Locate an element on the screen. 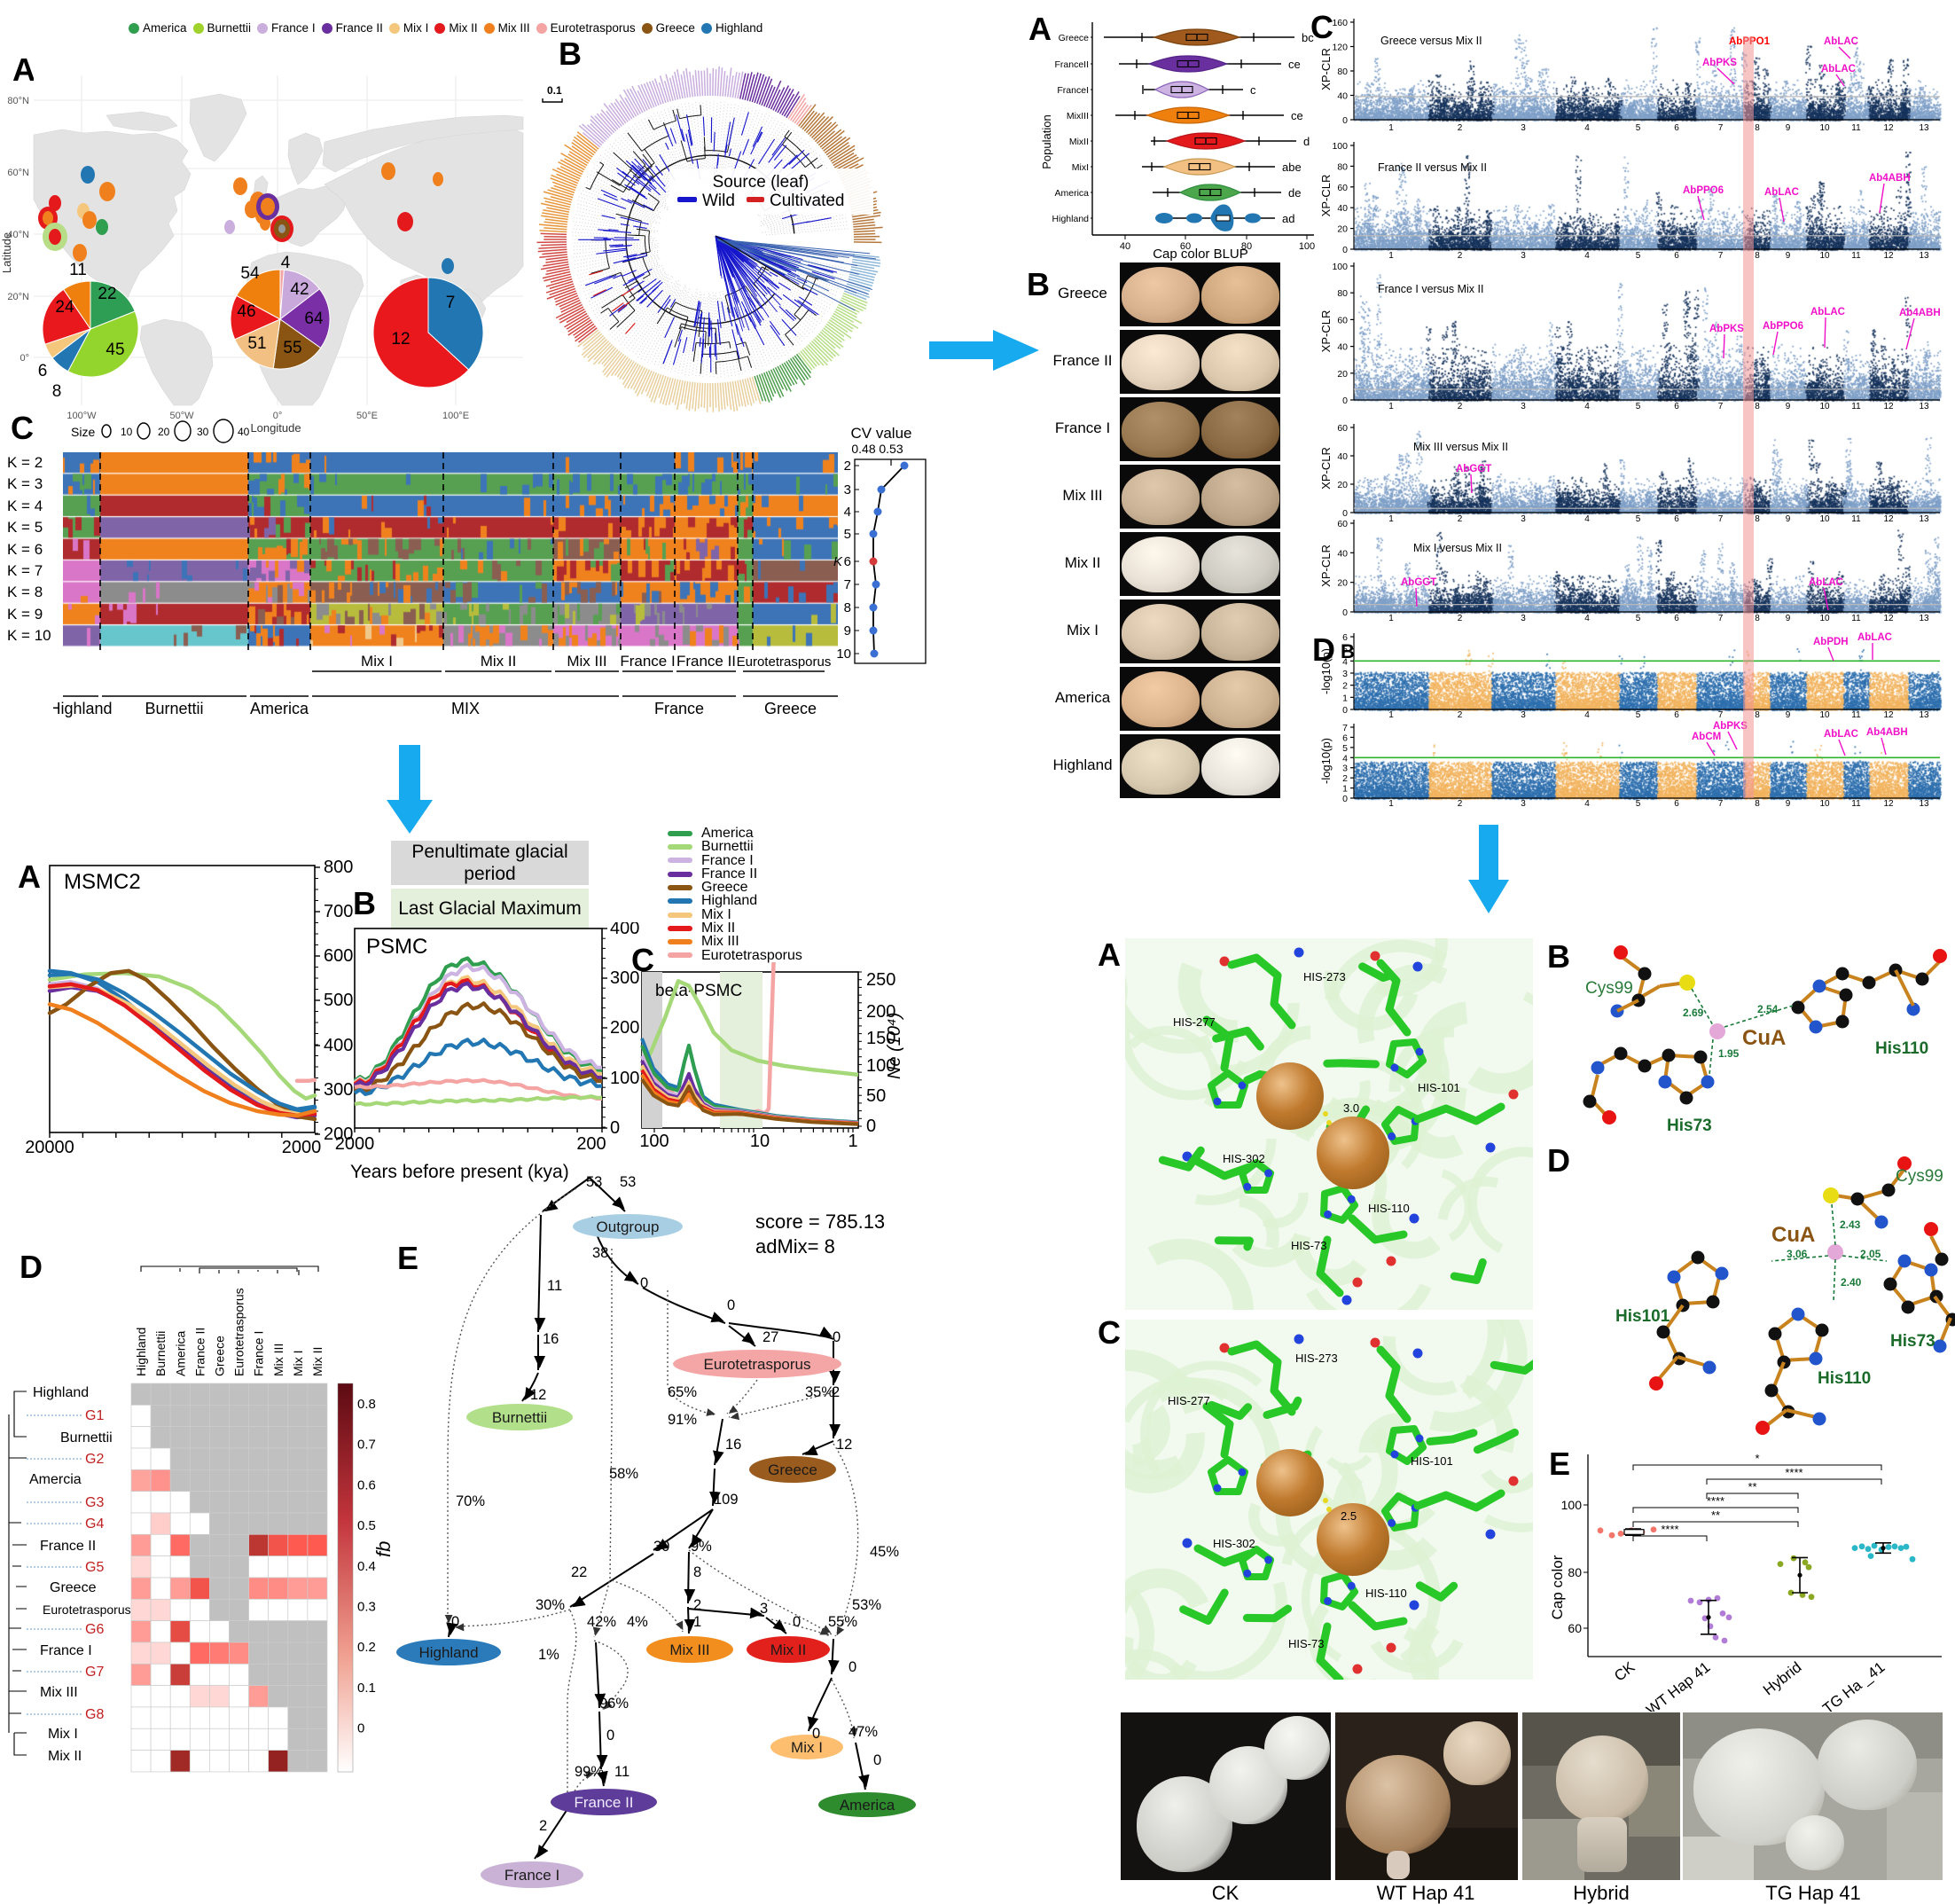 The height and width of the screenshot is (1904, 1955). svg-text: G3 is located at coordinates (94, 1502).